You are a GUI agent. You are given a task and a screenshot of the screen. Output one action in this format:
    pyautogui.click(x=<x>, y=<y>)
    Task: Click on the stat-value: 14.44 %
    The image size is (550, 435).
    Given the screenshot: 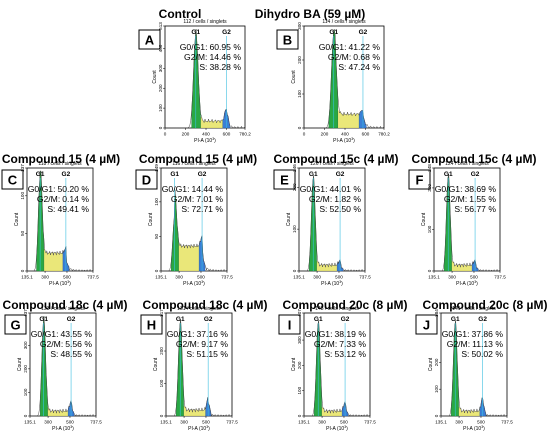 What is the action you would take?
    pyautogui.click(x=207, y=189)
    